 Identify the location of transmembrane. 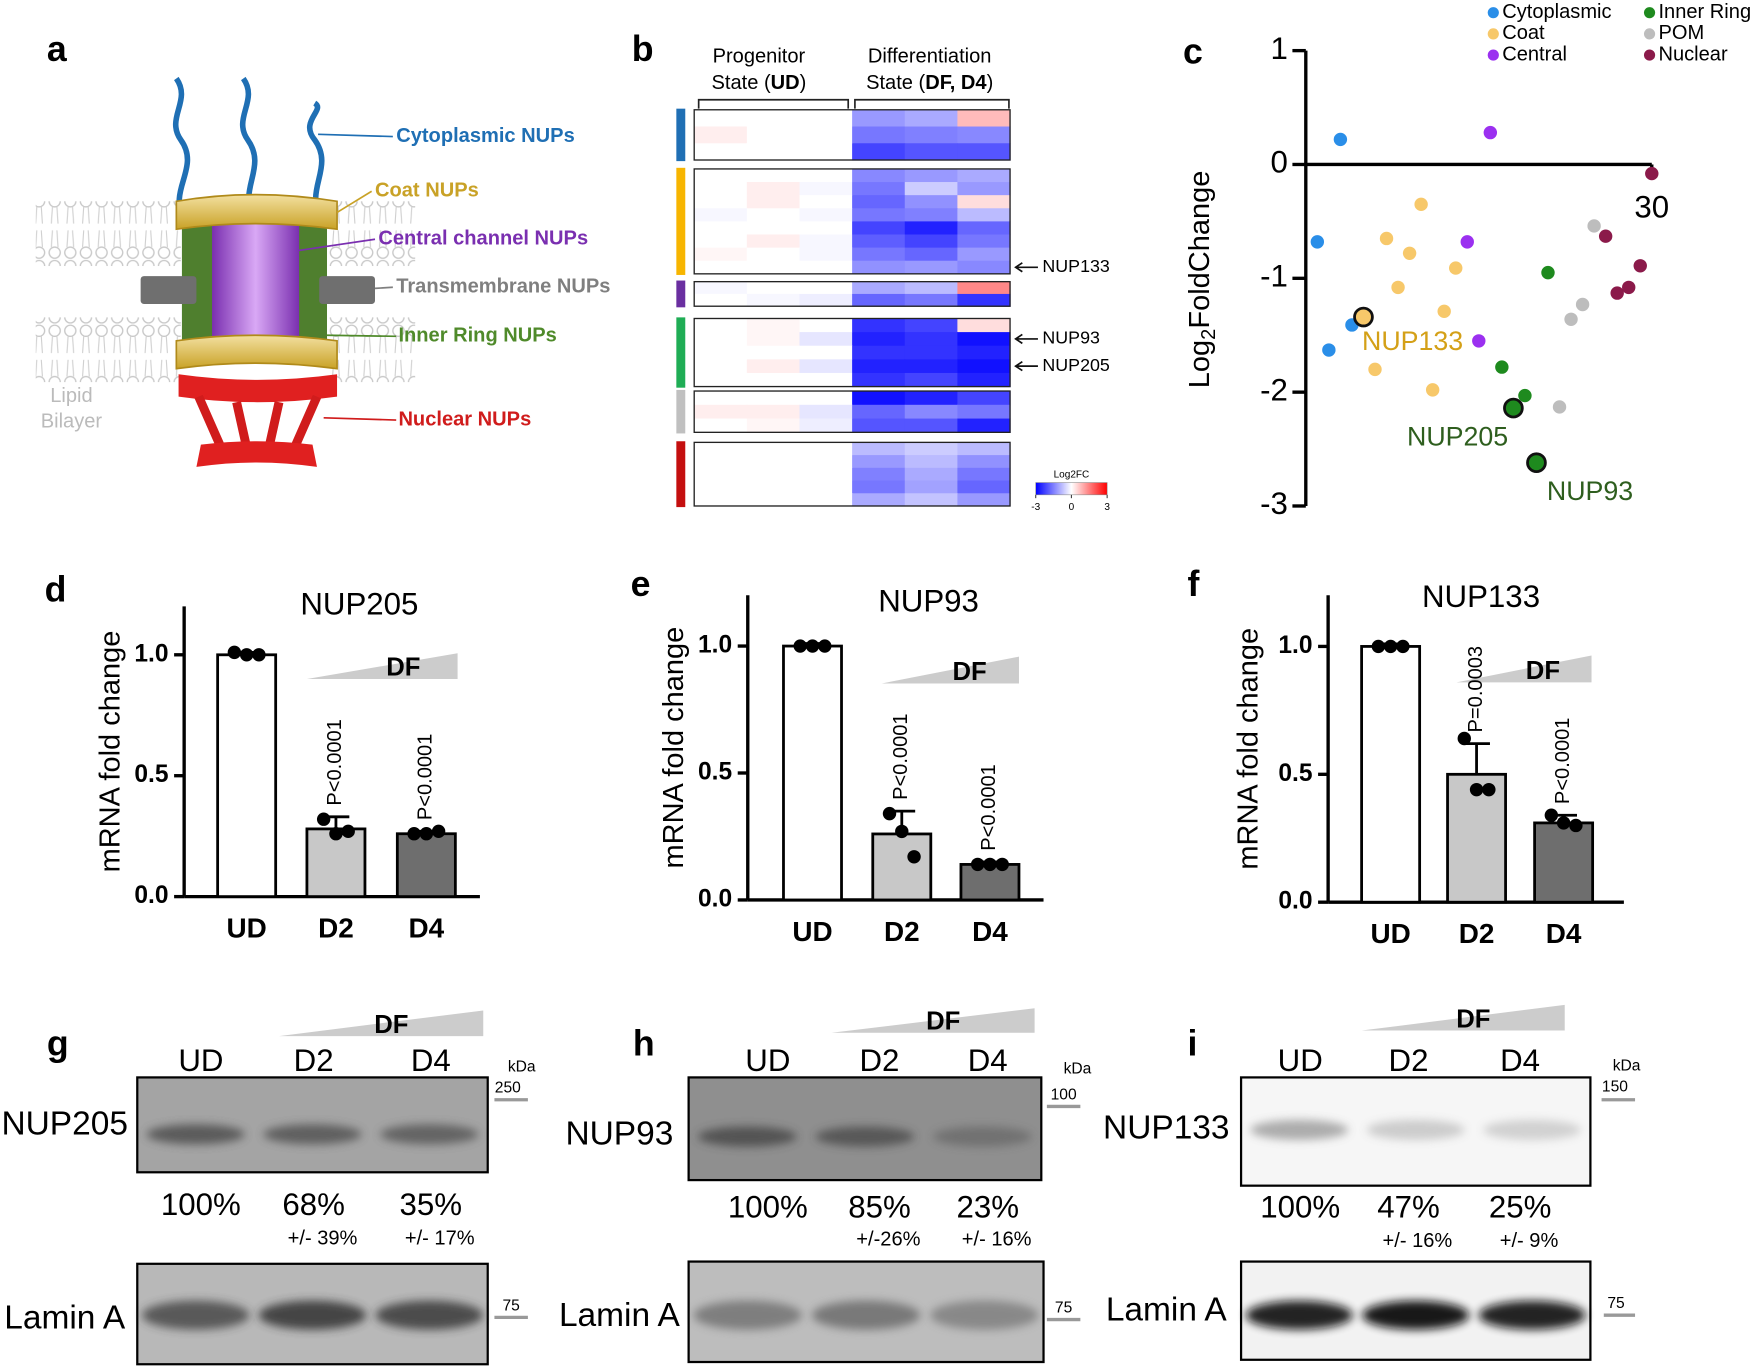
(347, 290).